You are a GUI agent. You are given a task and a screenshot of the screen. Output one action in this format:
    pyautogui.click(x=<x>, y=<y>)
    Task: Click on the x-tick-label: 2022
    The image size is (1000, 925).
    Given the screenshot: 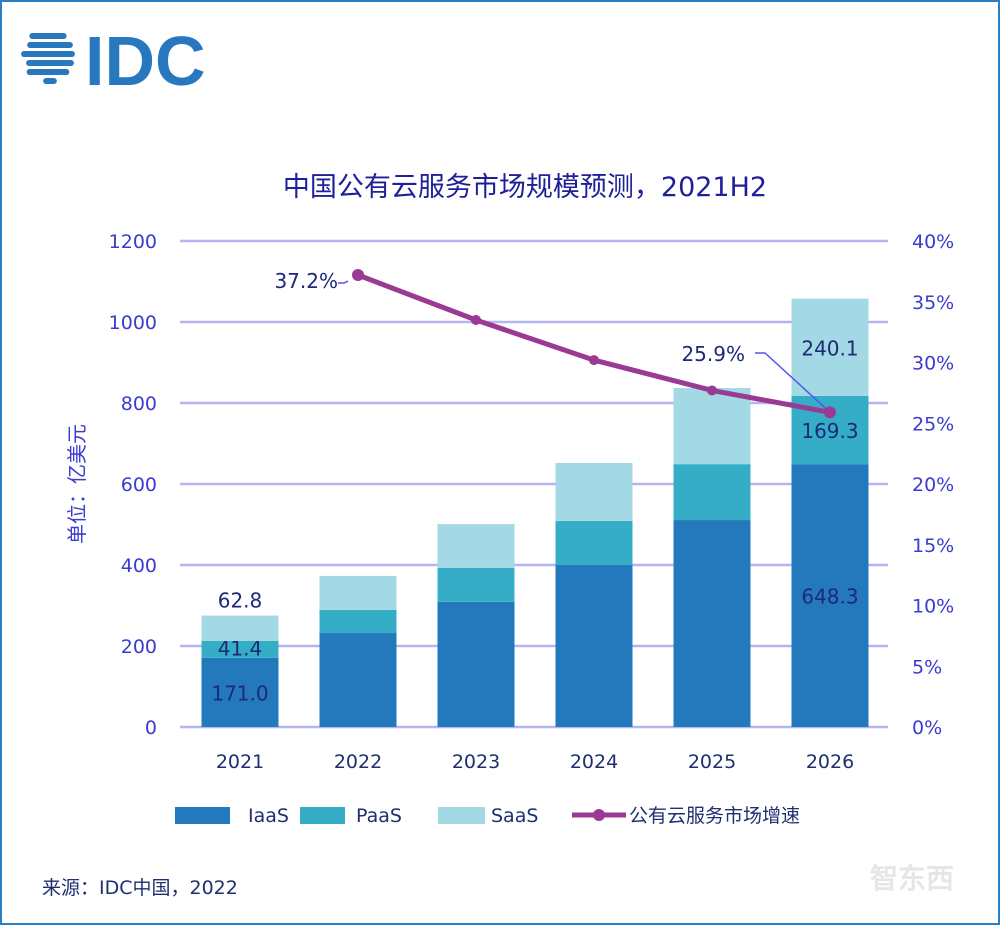 What is the action you would take?
    pyautogui.click(x=358, y=762)
    